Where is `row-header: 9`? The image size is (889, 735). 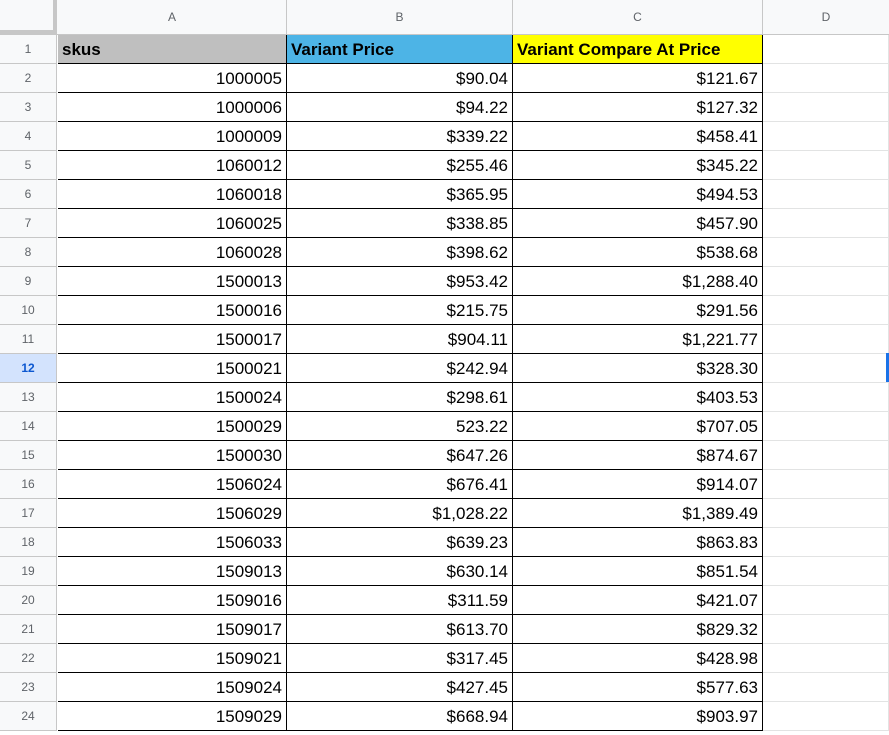
row-header: 9 is located at coordinates (28, 281).